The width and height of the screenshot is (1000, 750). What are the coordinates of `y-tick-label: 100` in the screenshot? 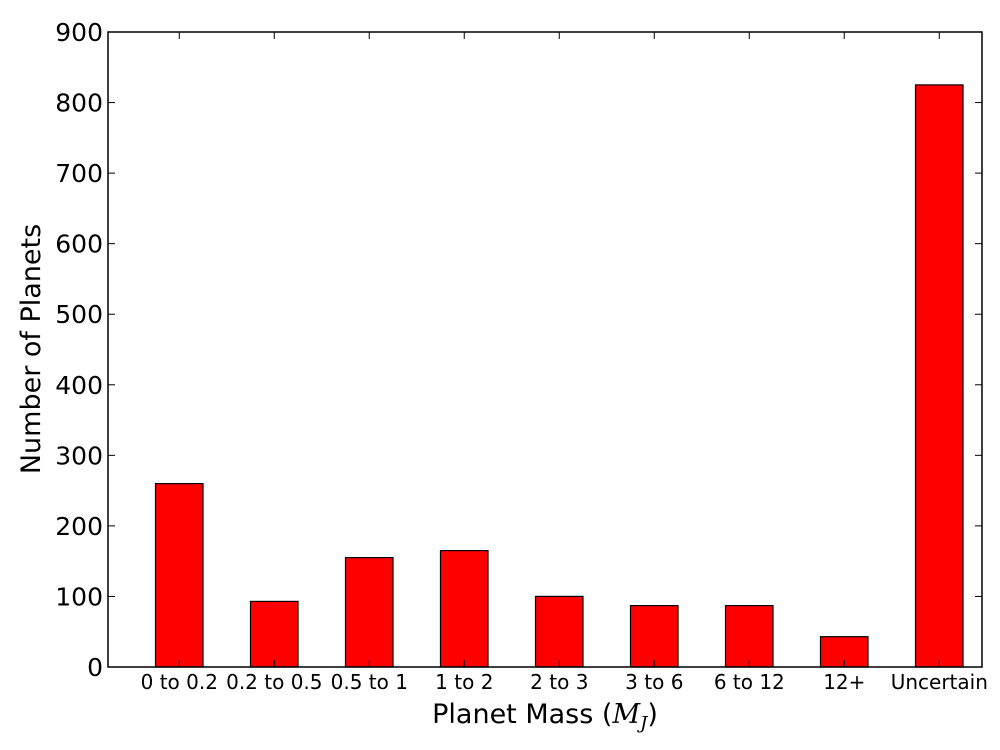 It's located at (79, 596).